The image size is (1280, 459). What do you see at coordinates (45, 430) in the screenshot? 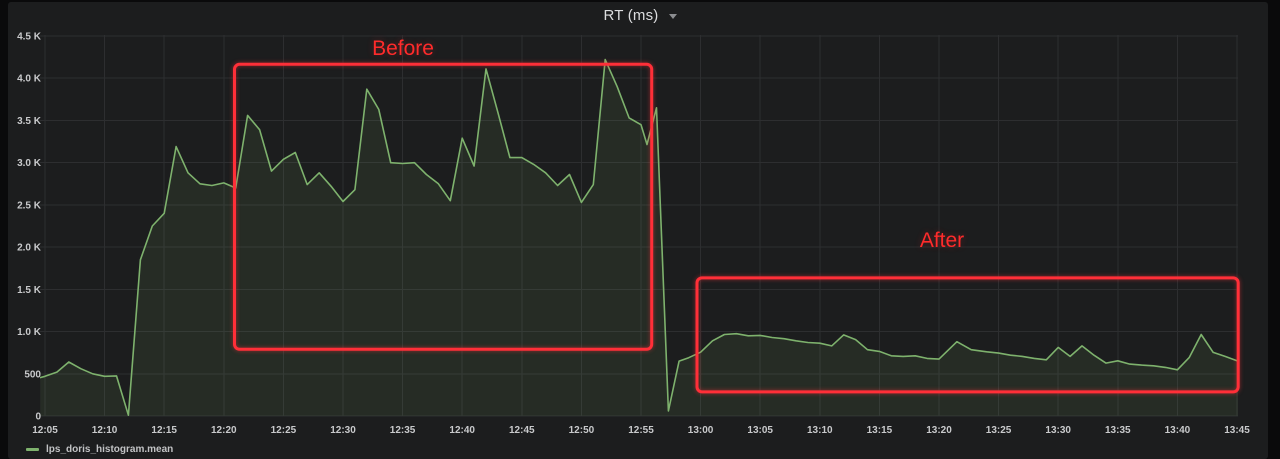
I see `x-tick-label: 12:05` at bounding box center [45, 430].